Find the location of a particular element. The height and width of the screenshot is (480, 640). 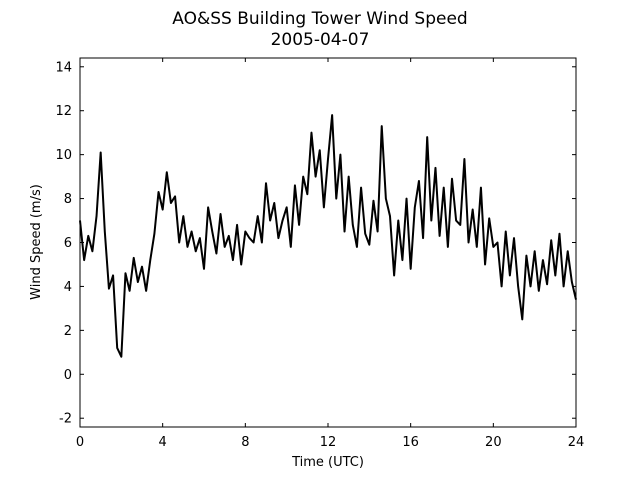

chart-subtitle: 2005-04-07 is located at coordinates (320, 40).